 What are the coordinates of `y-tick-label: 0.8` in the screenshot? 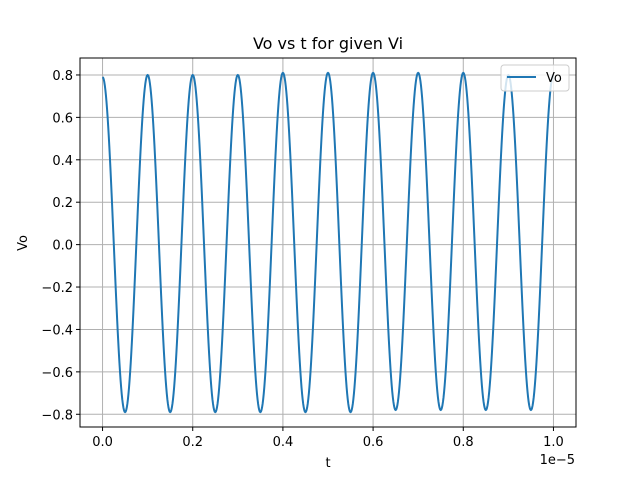 It's located at (62, 76).